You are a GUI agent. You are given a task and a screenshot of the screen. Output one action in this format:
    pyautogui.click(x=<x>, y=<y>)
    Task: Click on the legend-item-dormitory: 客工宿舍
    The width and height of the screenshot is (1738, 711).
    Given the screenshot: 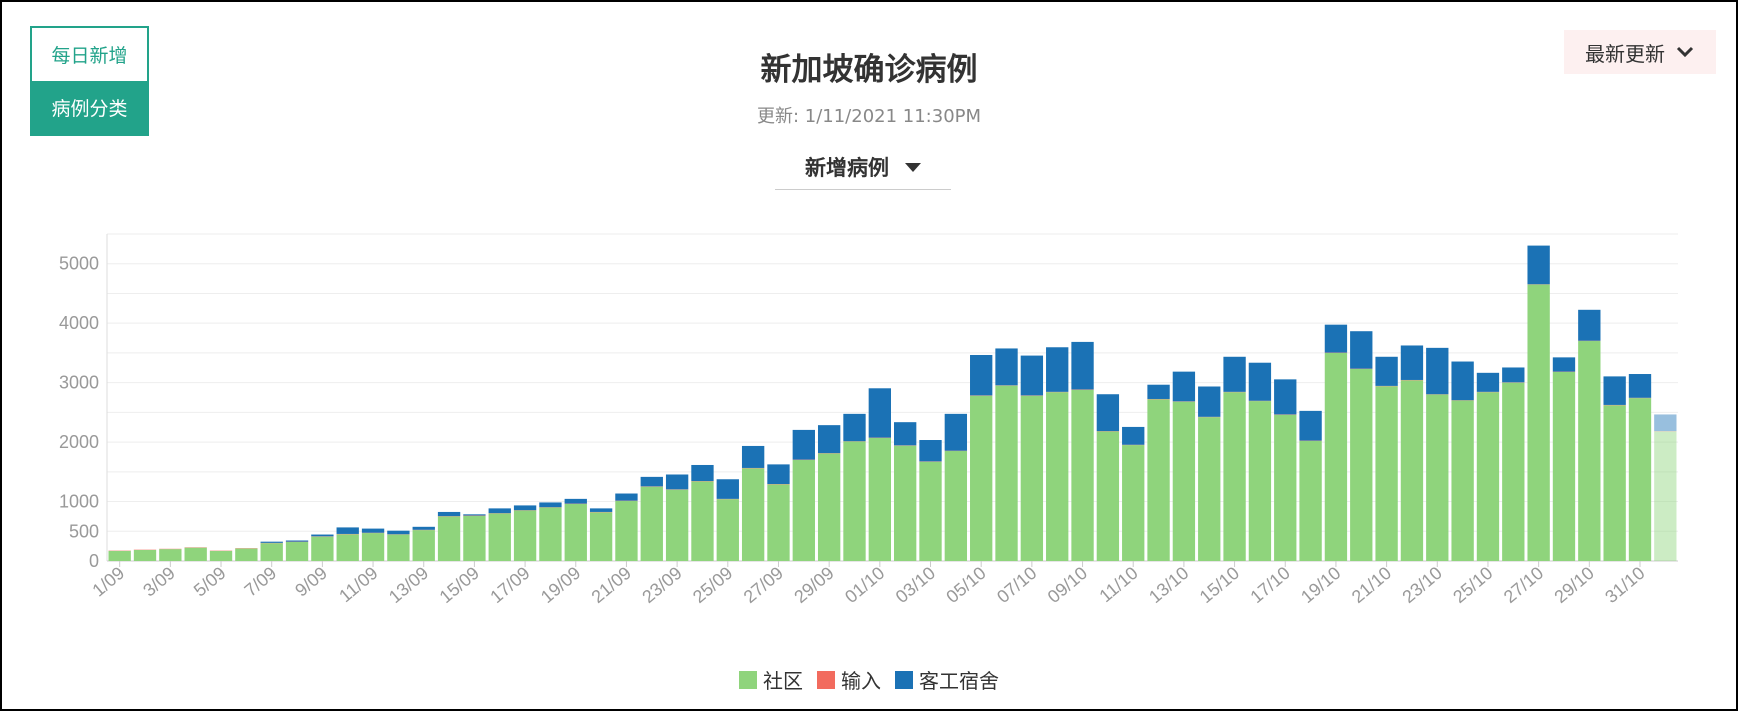 What is the action you would take?
    pyautogui.click(x=947, y=679)
    